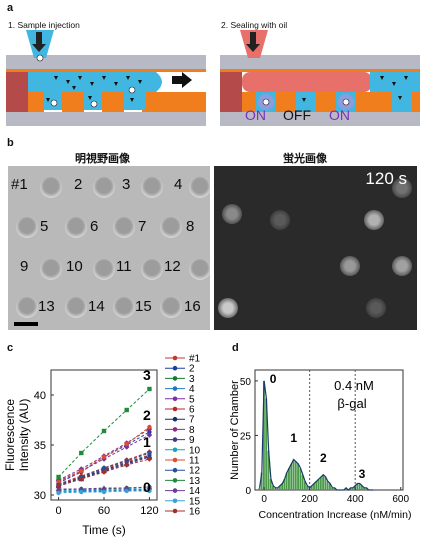  What do you see at coordinates (147, 442) in the screenshot?
I see `group-label-1: 1` at bounding box center [147, 442].